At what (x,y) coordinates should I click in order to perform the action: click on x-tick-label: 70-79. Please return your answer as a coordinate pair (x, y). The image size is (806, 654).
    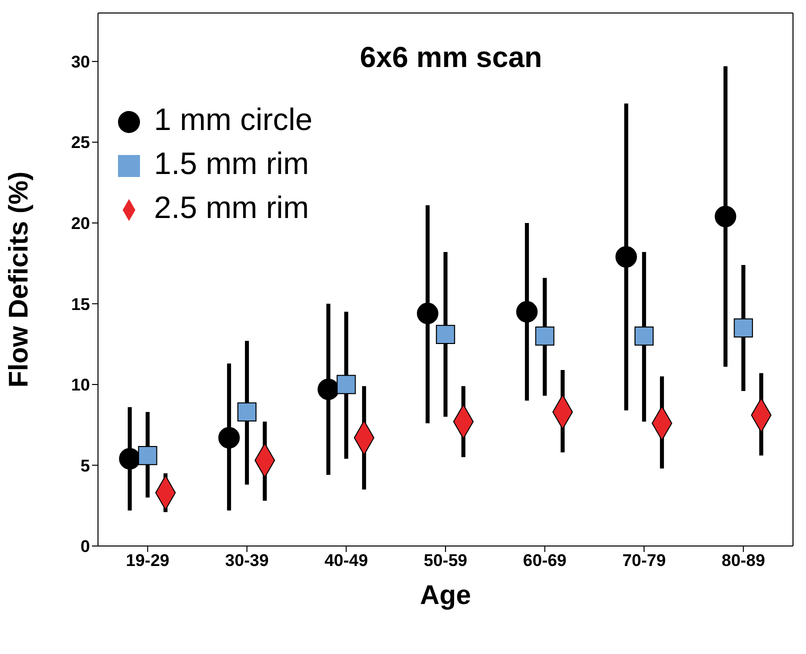
    Looking at the image, I should click on (644, 560).